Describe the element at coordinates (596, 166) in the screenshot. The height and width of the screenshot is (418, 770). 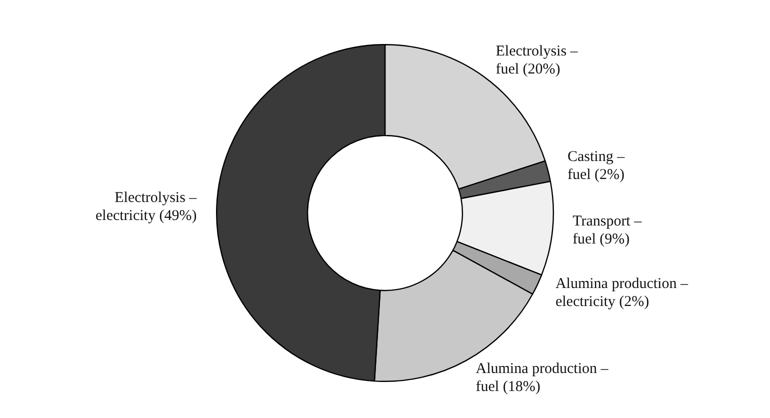
I see `slice-label: Casting – fuel (2%)` at that location.